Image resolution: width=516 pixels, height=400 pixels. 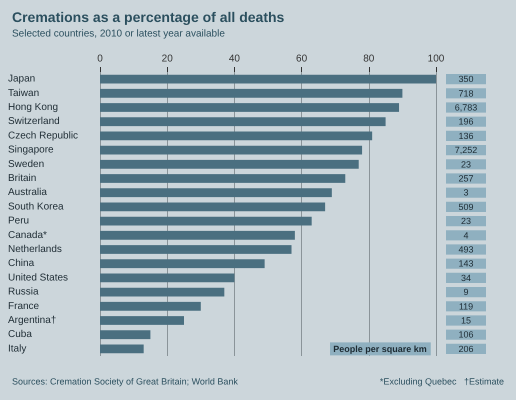 What do you see at coordinates (466, 292) in the screenshot?
I see `data-label: 9` at bounding box center [466, 292].